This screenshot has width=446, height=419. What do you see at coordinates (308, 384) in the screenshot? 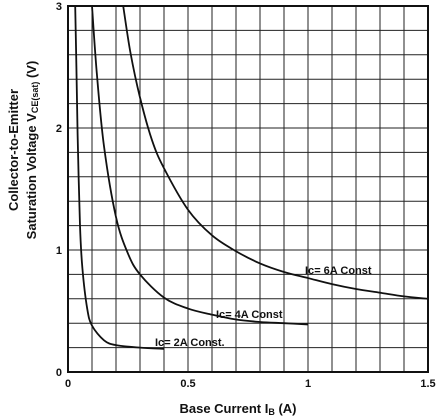
I see `x-tick-label: 1` at bounding box center [308, 384].